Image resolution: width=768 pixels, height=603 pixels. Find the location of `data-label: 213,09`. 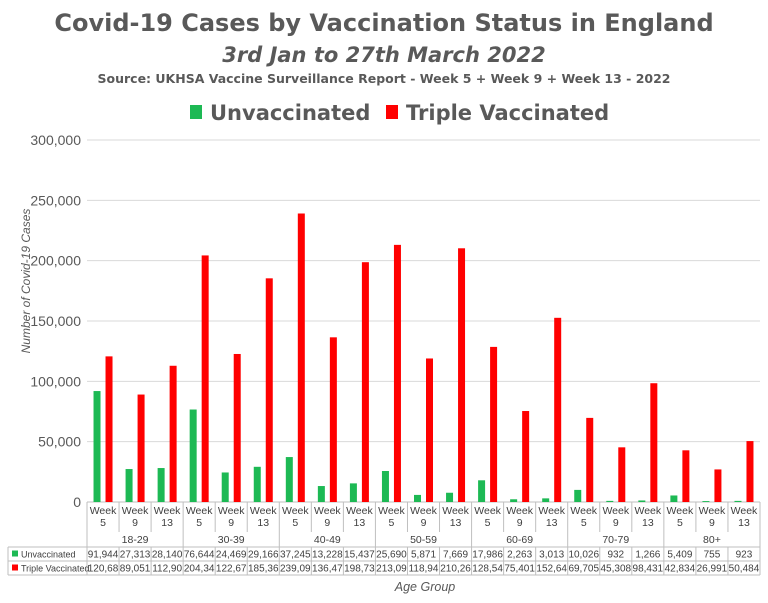

data-label: 213,09 is located at coordinates (391, 569).